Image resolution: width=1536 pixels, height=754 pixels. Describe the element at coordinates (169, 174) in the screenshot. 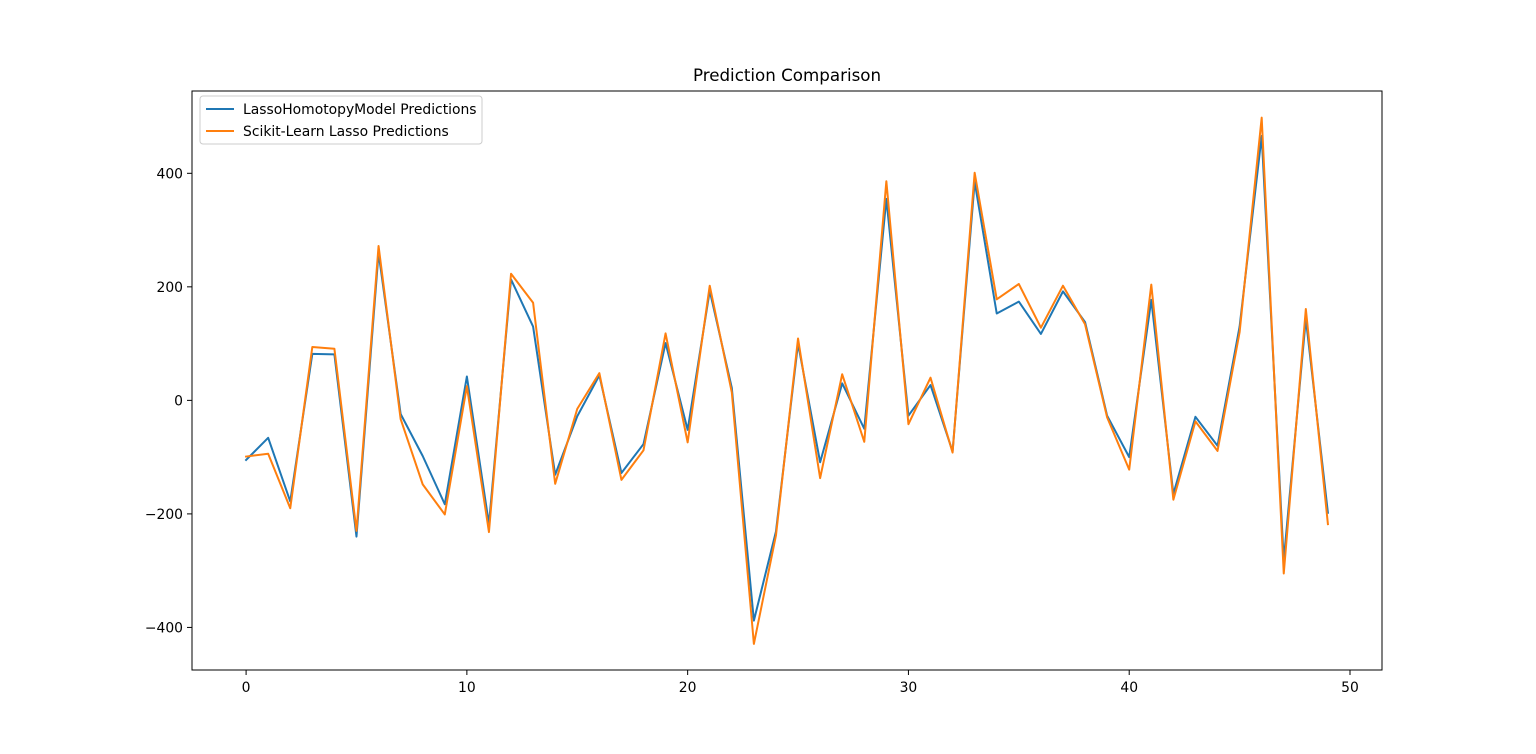

I see `y-tick-label: 400` at that location.